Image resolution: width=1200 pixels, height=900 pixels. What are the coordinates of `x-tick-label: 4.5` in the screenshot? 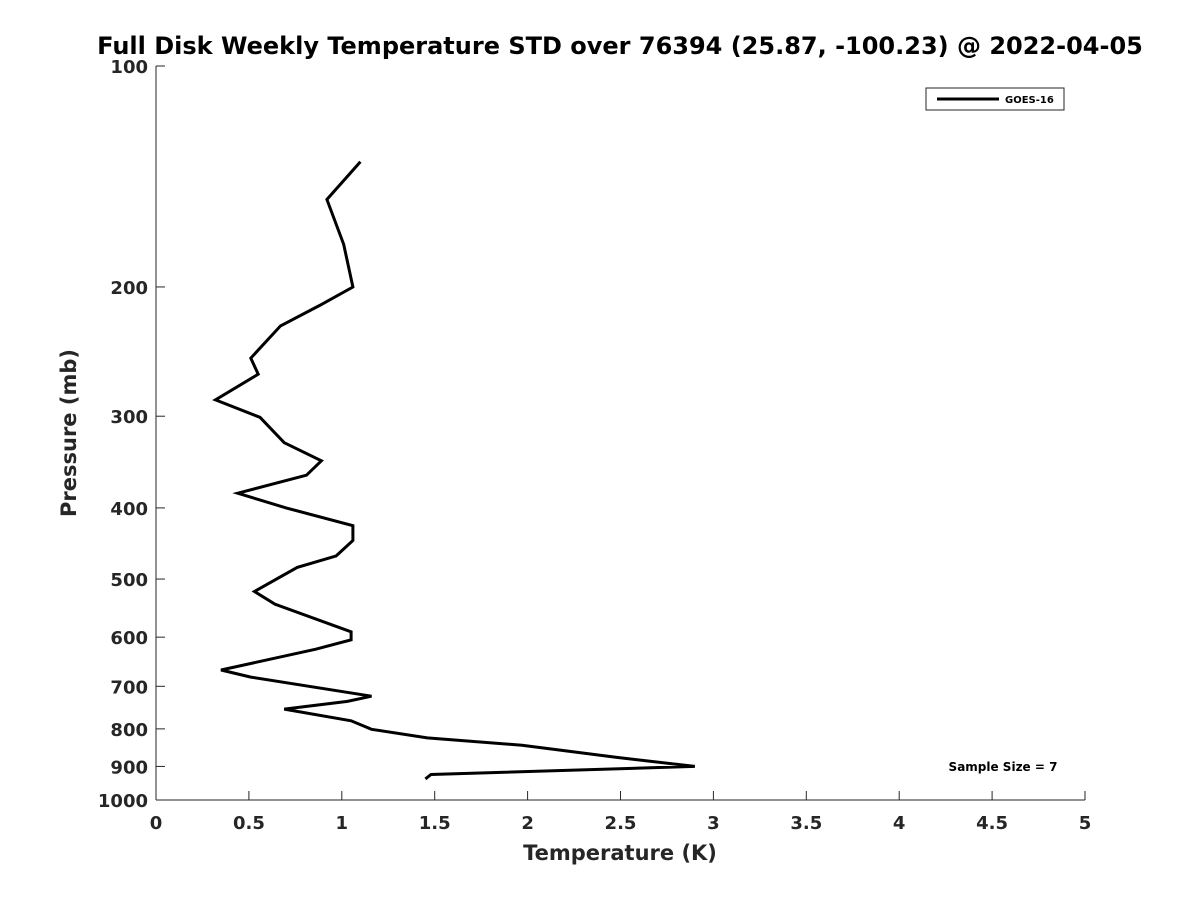 It's located at (992, 823).